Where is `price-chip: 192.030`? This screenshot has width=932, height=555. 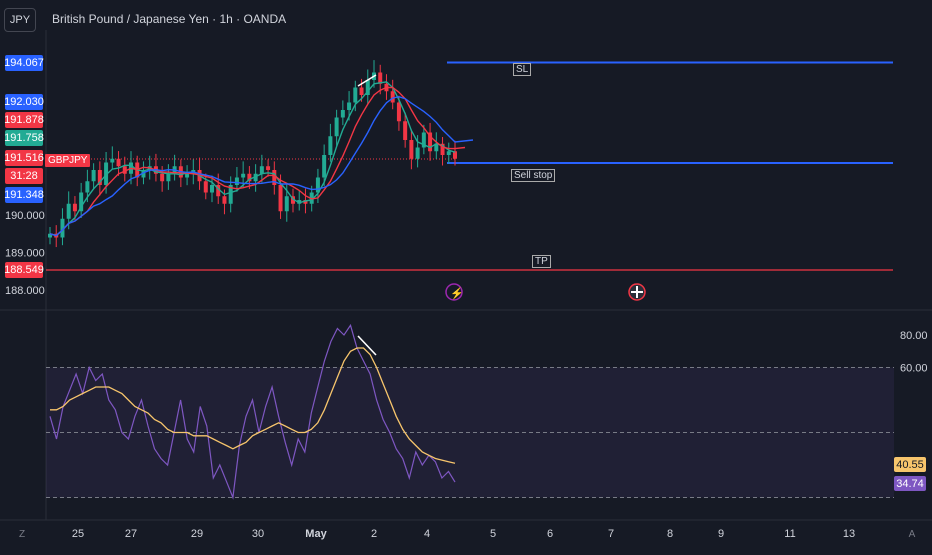 price-chip: 192.030 is located at coordinates (24, 102).